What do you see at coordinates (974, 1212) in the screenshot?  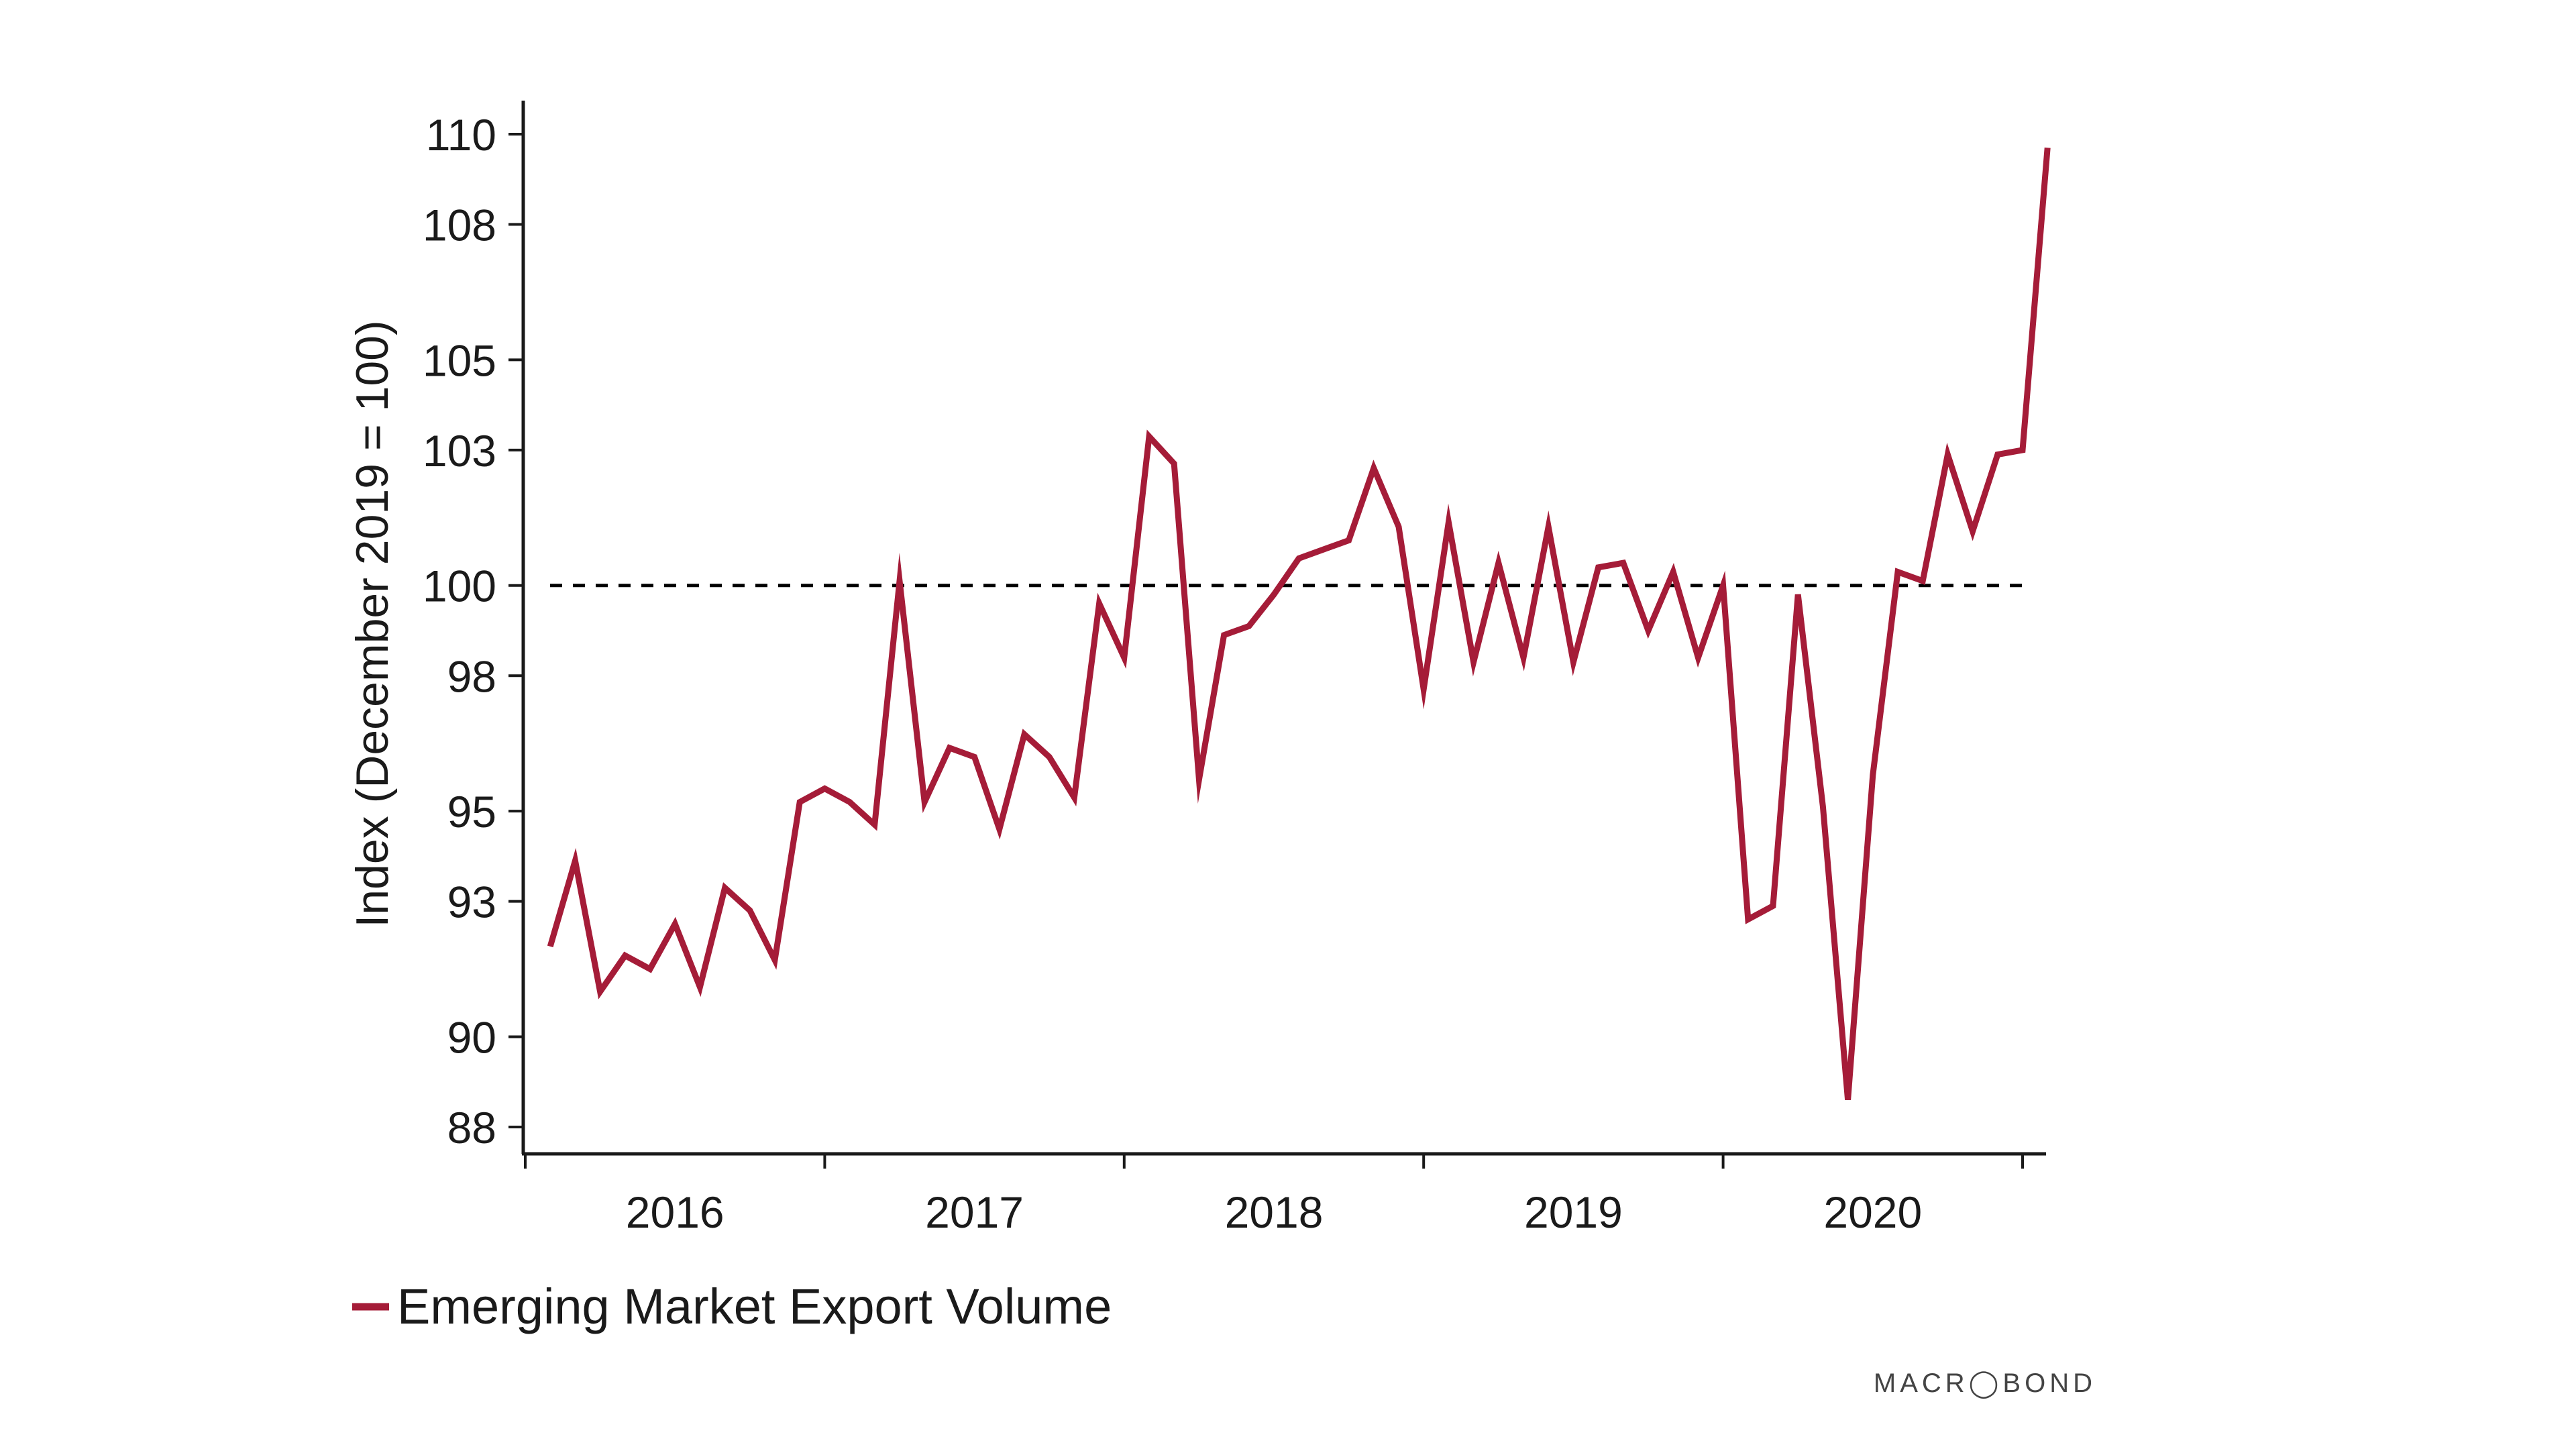 I see `x-tick-label: 2017` at bounding box center [974, 1212].